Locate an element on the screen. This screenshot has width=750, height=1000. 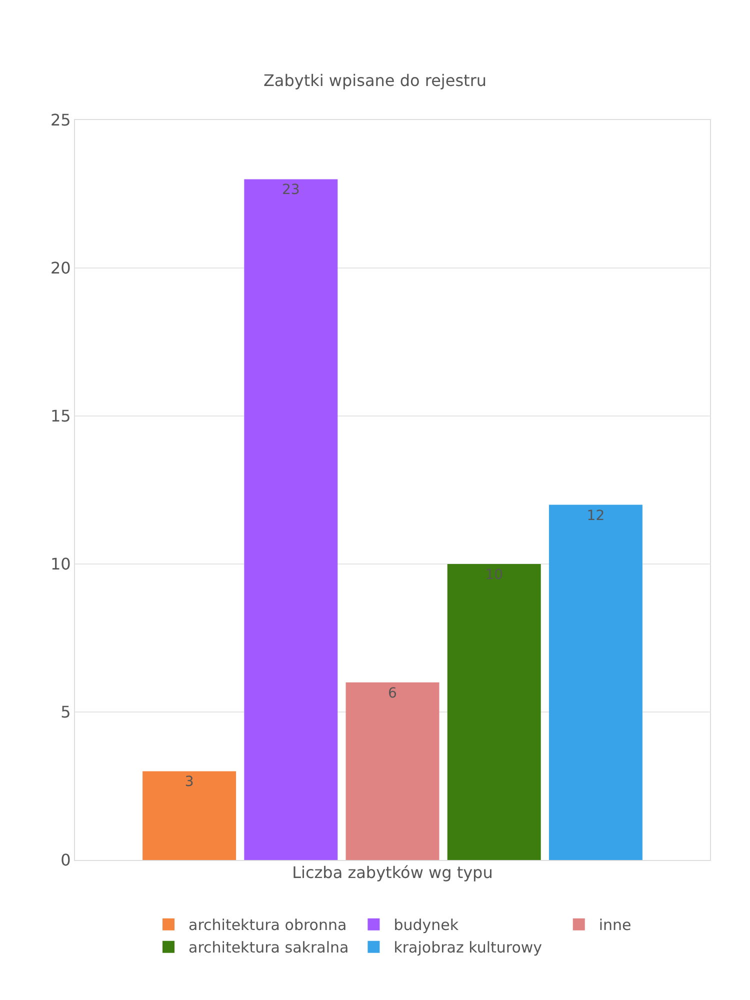
data-label: 12 is located at coordinates (595, 516).